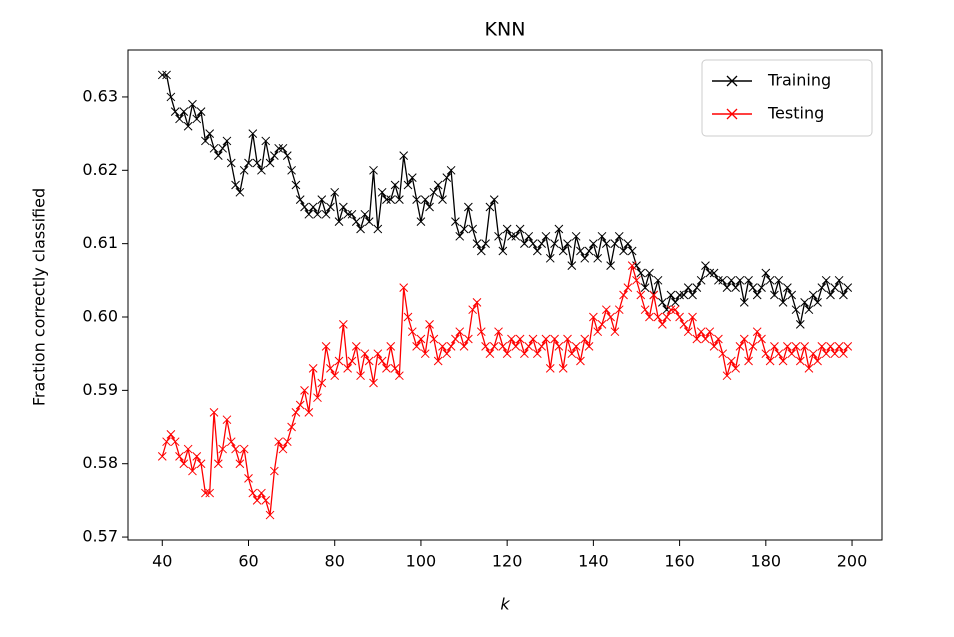 The height and width of the screenshot is (637, 954). I want to click on y-axis-label: Fraction correctly classified, so click(39, 297).